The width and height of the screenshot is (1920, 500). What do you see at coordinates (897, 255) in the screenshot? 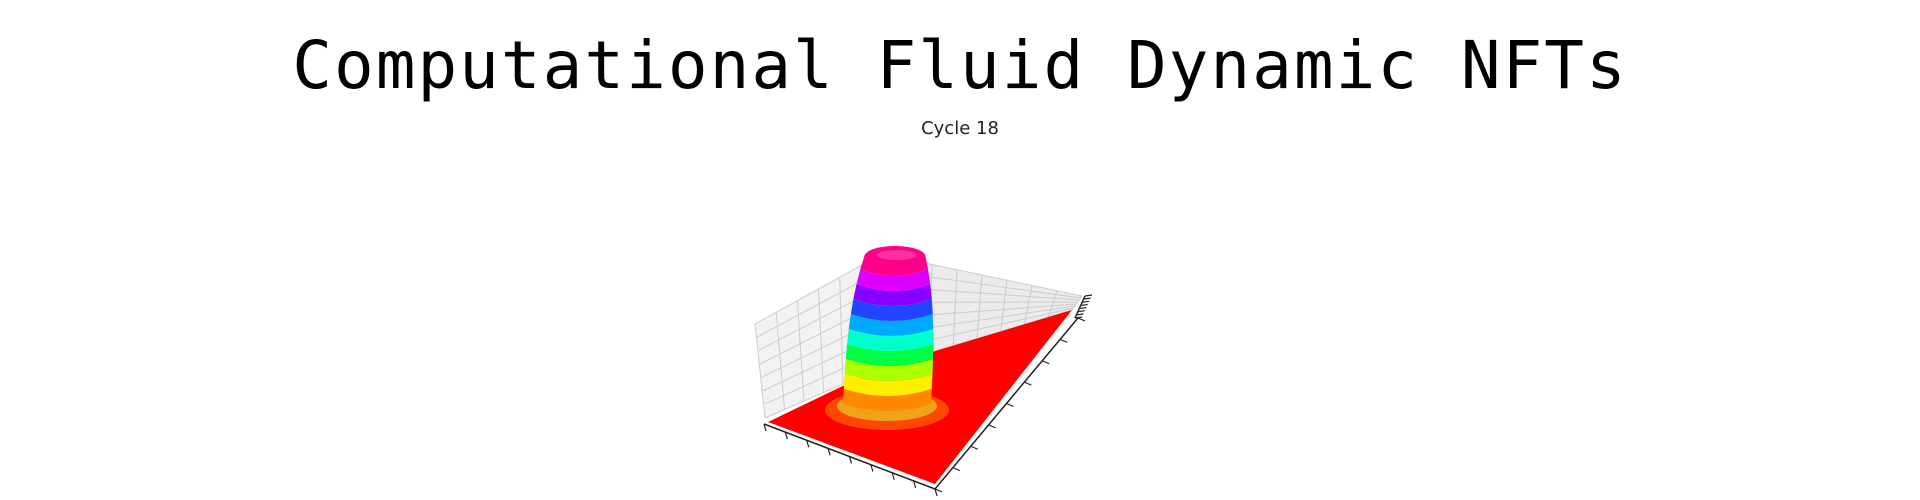
I see `surface-cap-highlight` at bounding box center [897, 255].